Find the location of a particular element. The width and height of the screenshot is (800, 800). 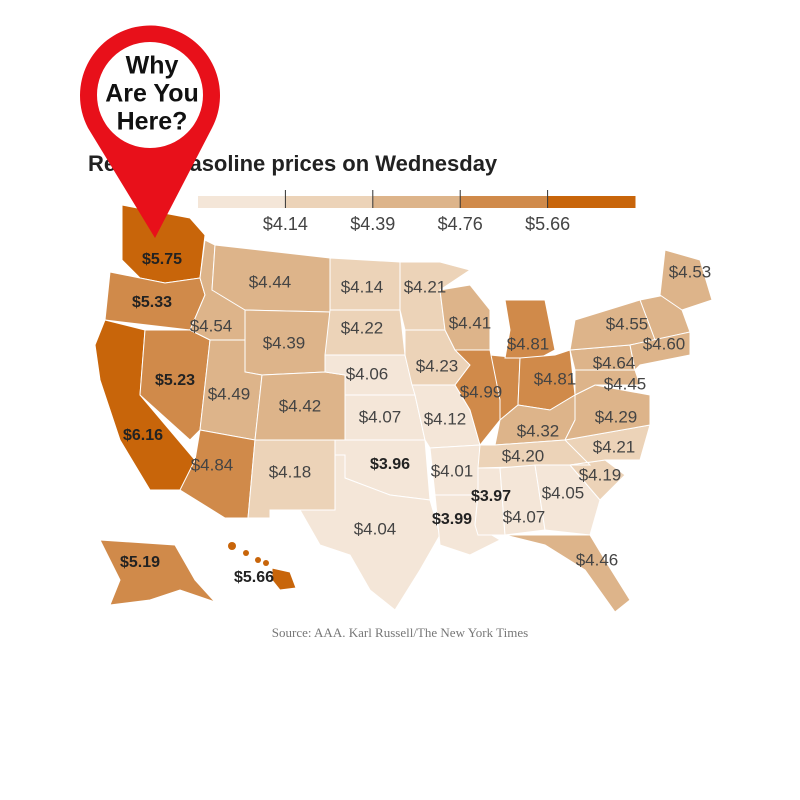

state-price: $4.45 is located at coordinates (625, 383).